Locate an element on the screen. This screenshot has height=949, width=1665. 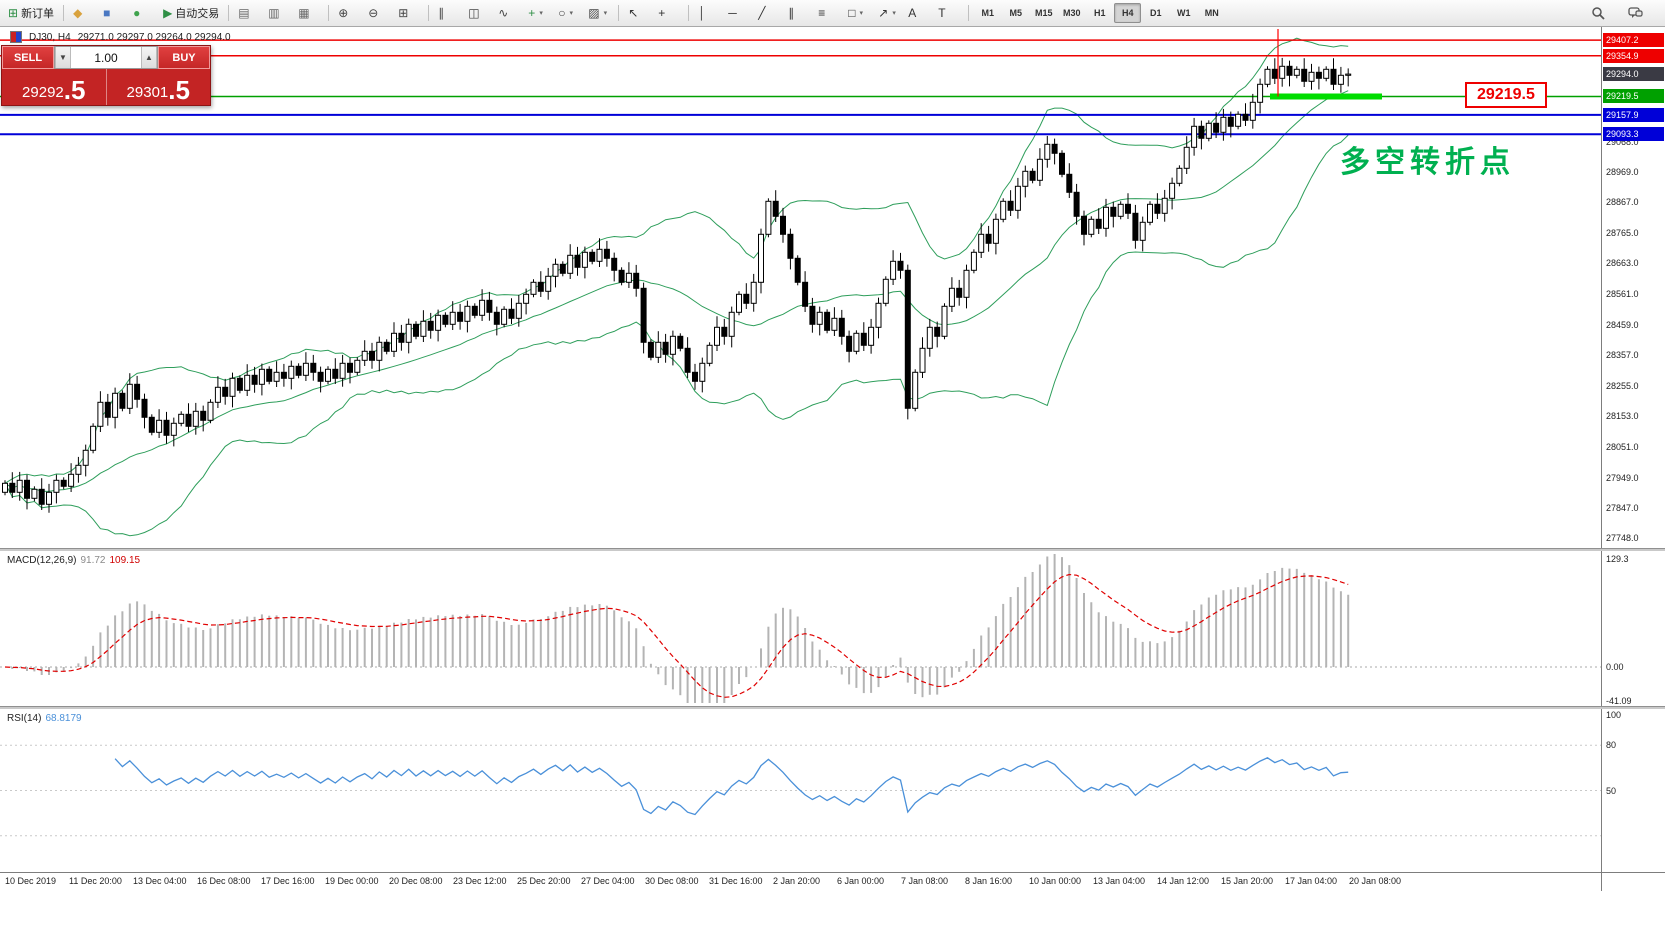
trendline-button: ╱ is located at coordinates (768, 13).